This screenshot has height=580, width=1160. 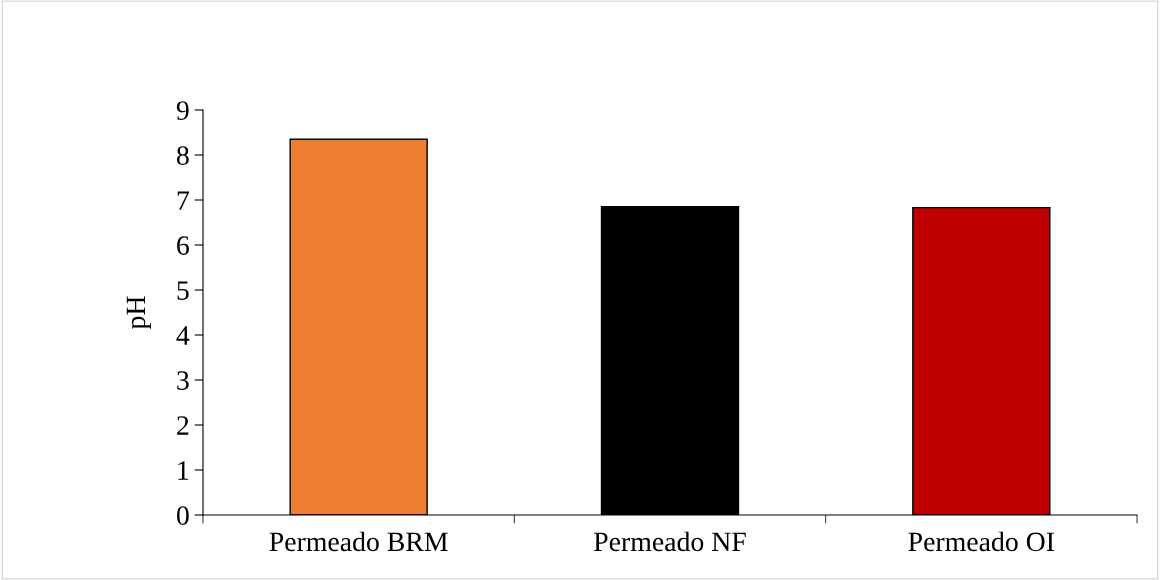 What do you see at coordinates (138, 313) in the screenshot?
I see `y-axis-title: pH` at bounding box center [138, 313].